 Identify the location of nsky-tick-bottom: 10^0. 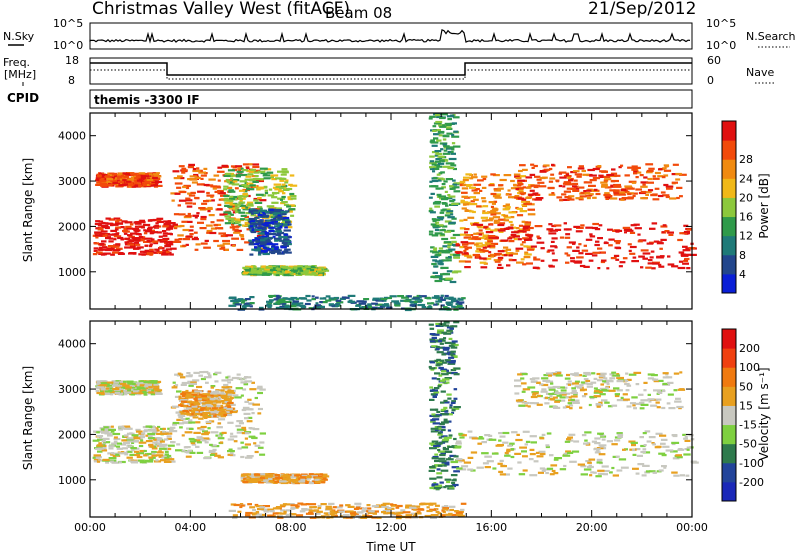
(68, 45).